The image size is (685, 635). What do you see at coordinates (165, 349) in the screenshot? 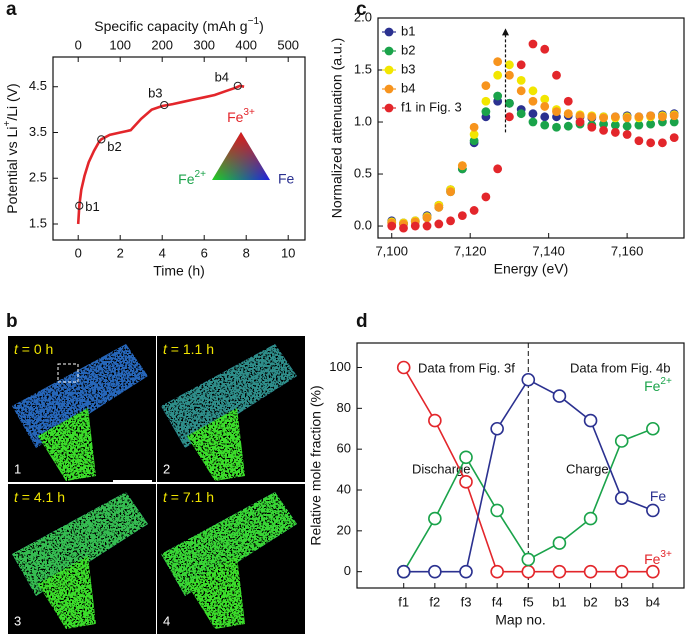
I see `text-part: t` at bounding box center [165, 349].